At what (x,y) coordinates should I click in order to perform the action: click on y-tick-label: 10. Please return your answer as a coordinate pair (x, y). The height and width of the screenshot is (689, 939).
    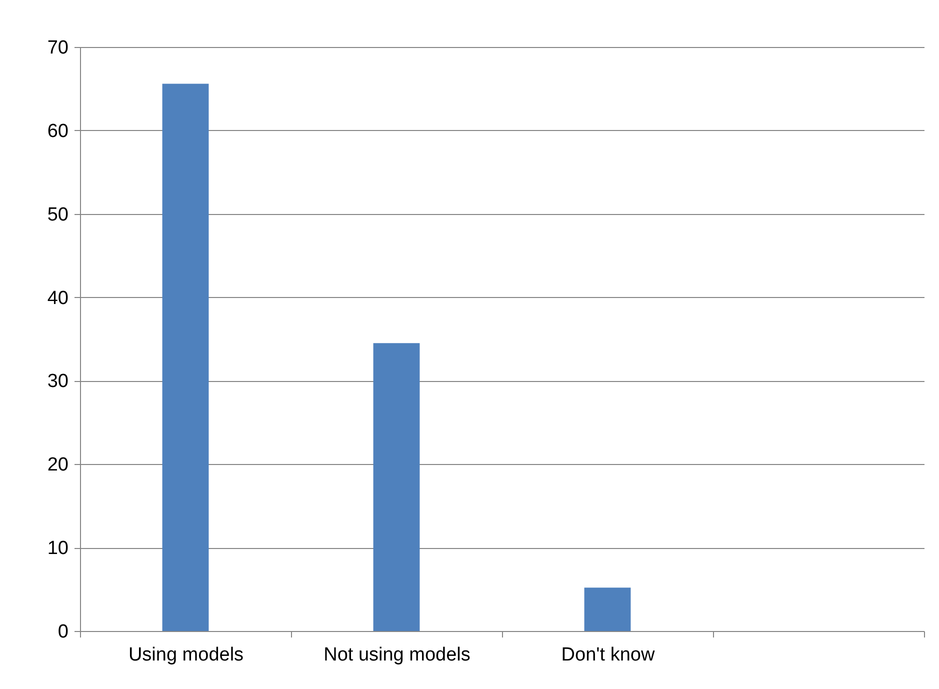
    Looking at the image, I should click on (57, 549).